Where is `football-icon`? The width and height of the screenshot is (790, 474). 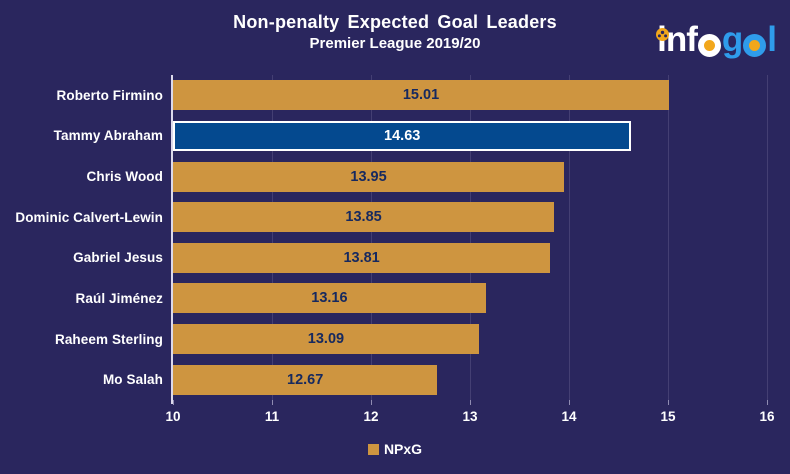 football-icon is located at coordinates (662, 31).